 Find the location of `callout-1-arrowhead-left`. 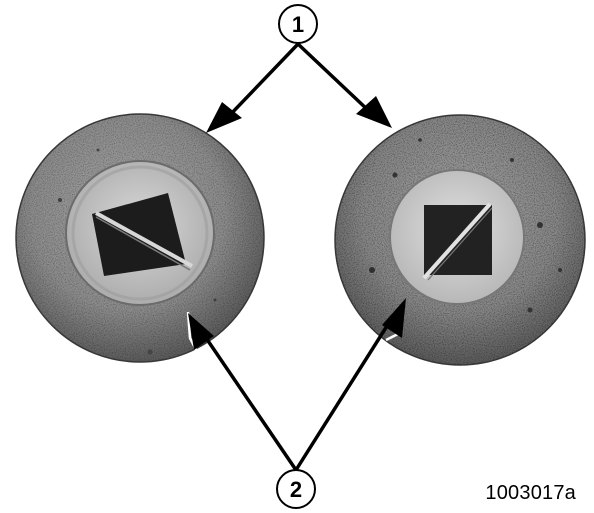

callout-1-arrowhead-left is located at coordinates (224, 117).